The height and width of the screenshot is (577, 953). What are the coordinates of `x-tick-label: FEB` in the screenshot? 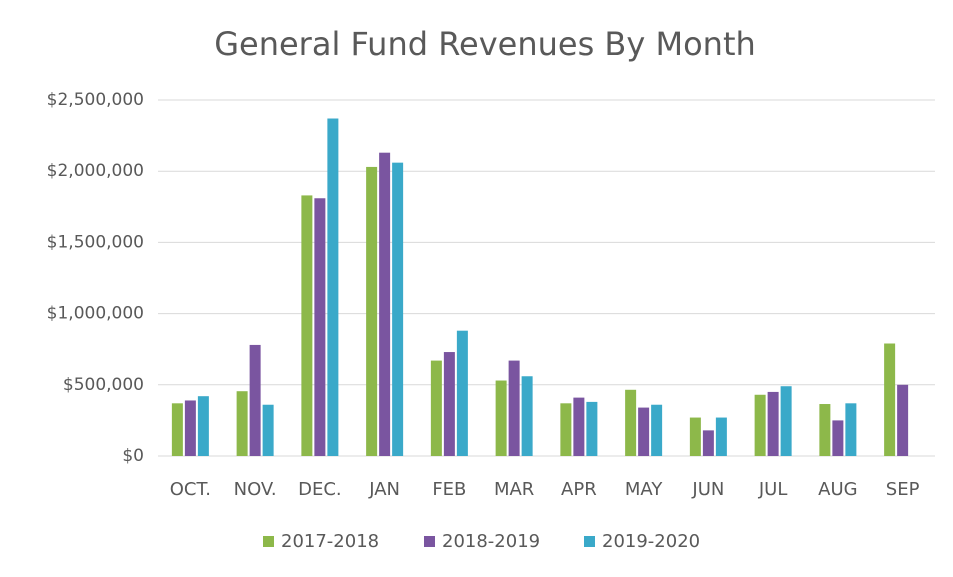 It's located at (449, 489).